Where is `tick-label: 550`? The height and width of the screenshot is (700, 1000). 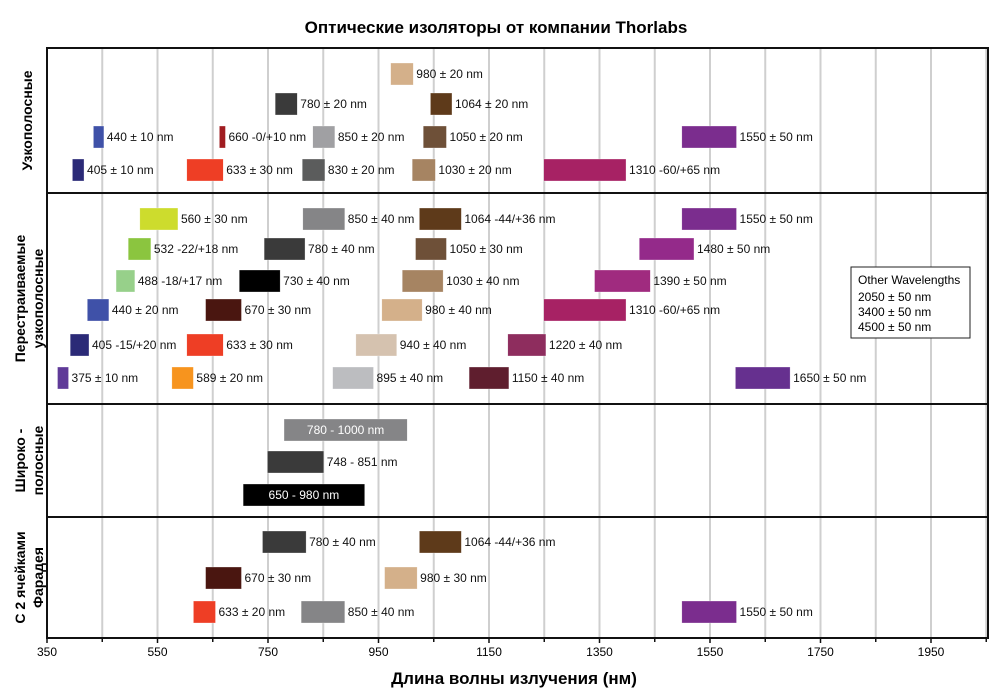 tick-label: 550 is located at coordinates (157, 652).